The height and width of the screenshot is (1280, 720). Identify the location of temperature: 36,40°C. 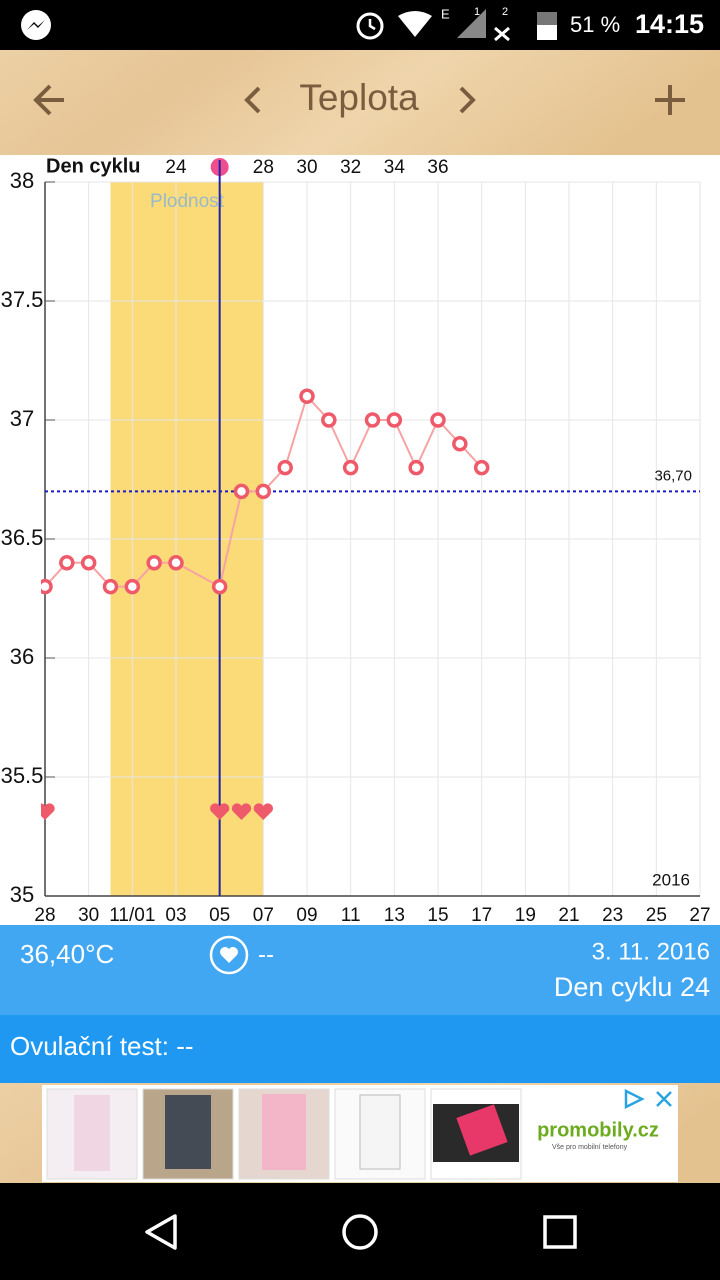
(67, 954).